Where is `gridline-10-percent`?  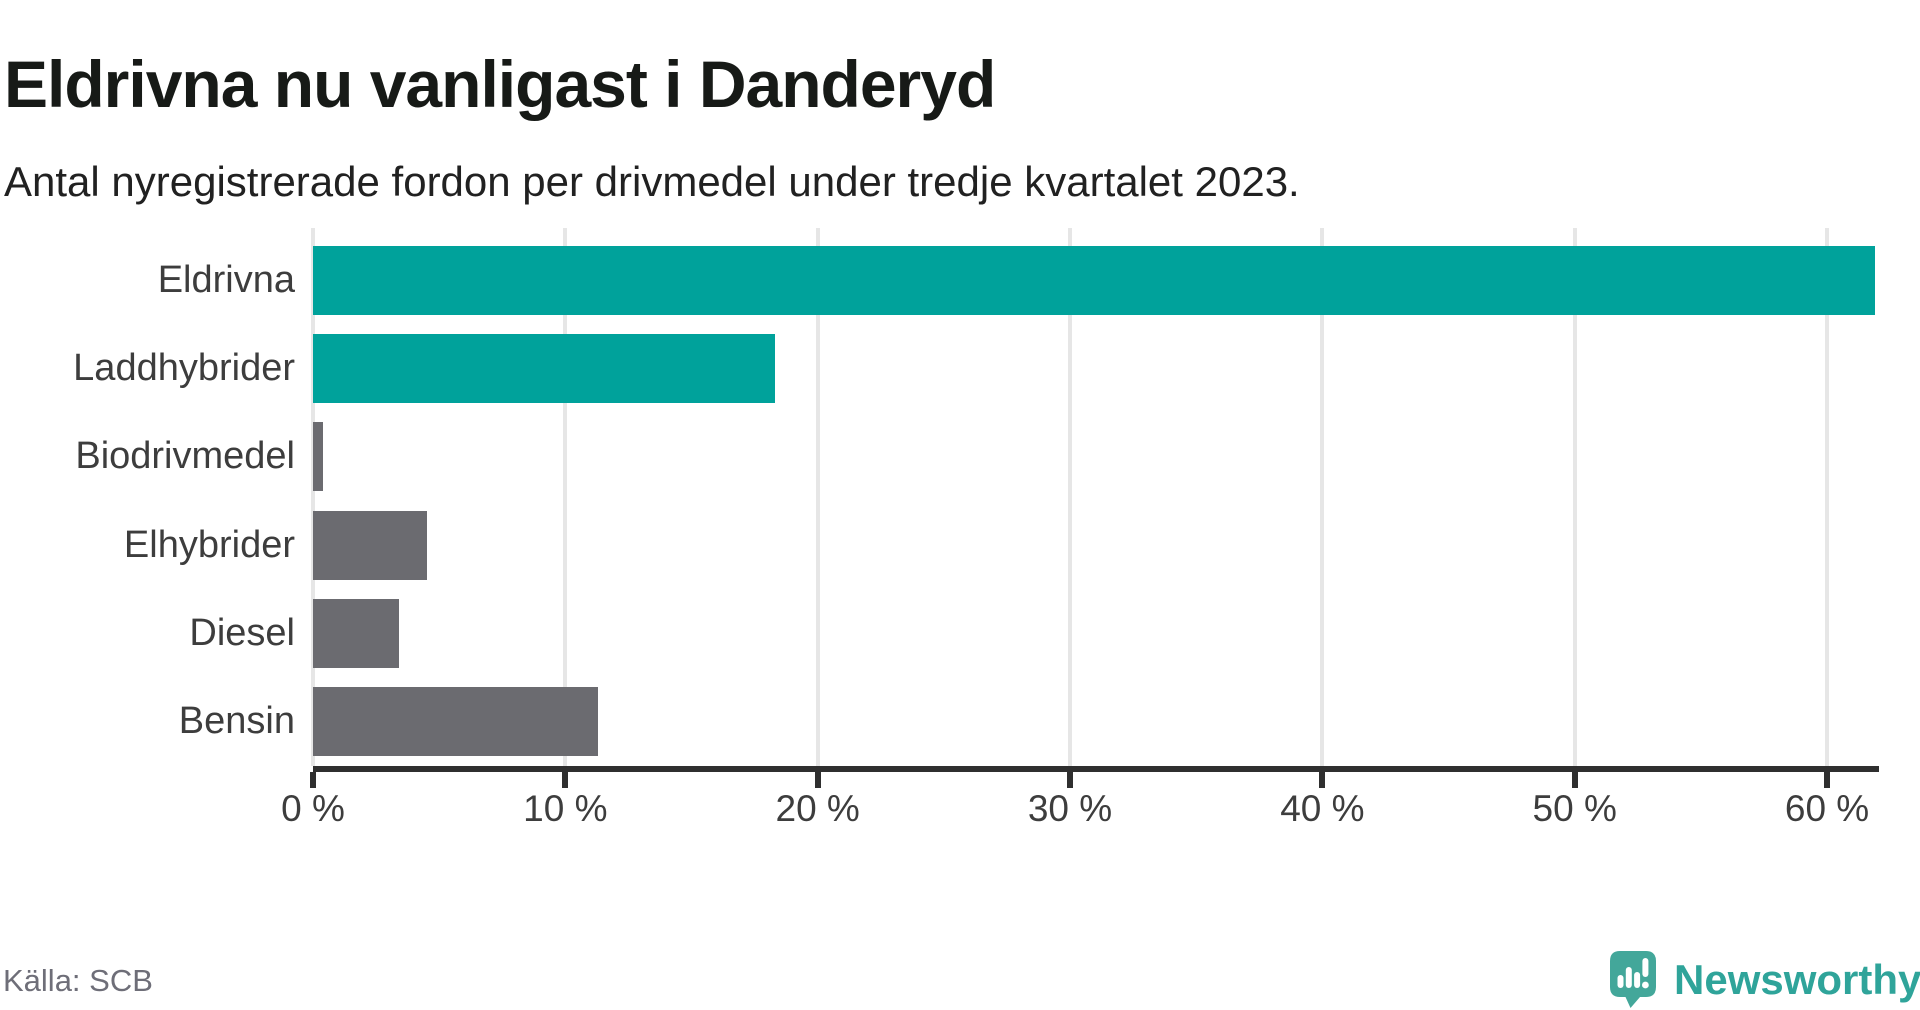 gridline-10-percent is located at coordinates (565, 497).